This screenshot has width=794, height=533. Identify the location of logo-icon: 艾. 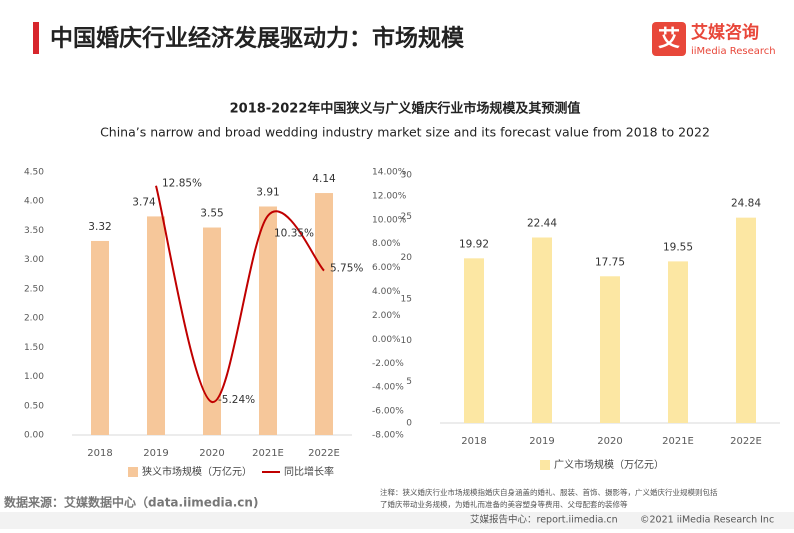
(669, 39).